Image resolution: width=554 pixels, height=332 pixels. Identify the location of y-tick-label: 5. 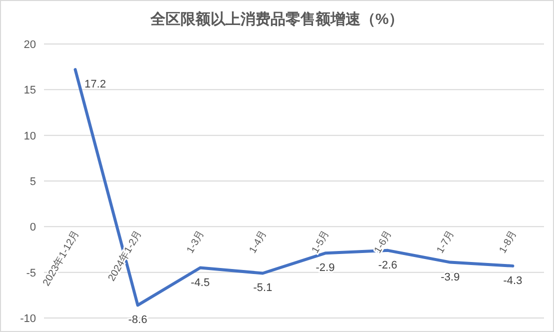
(33, 182).